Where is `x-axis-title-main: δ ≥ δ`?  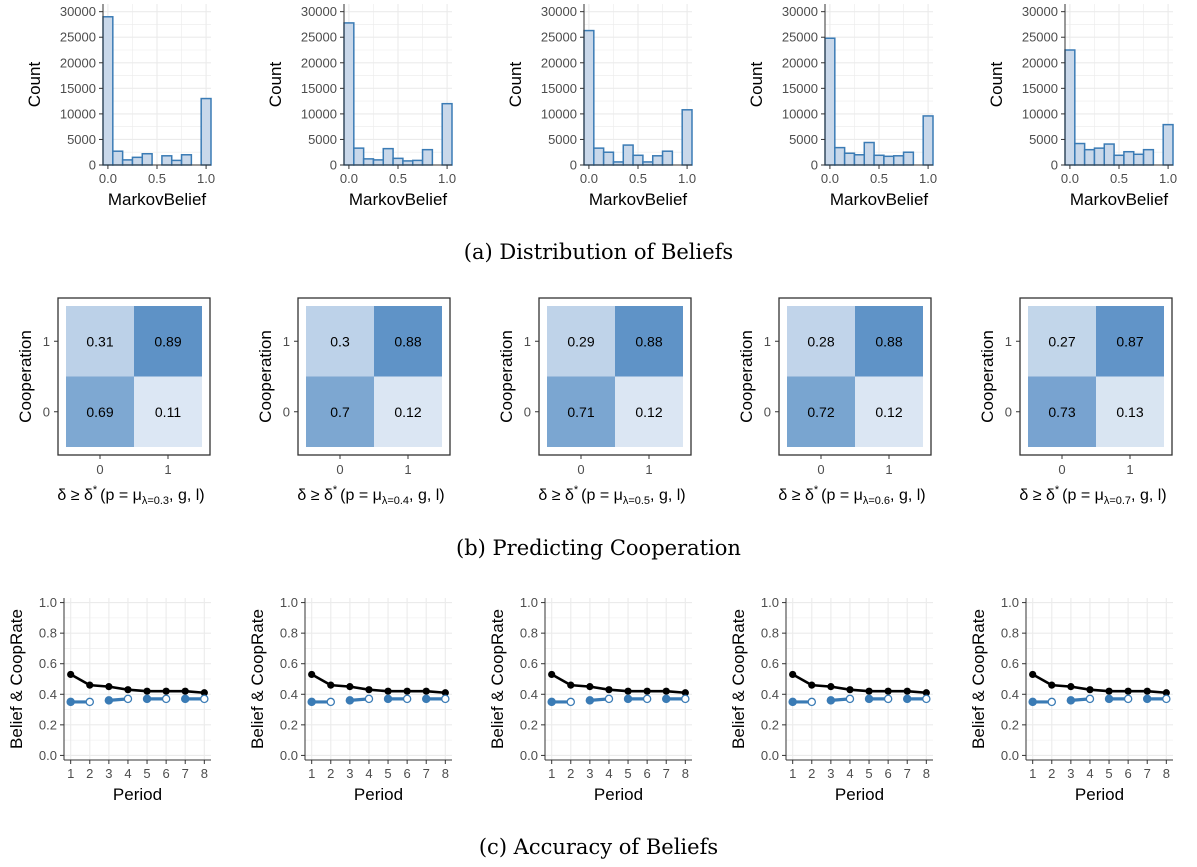 x-axis-title-main: δ ≥ δ is located at coordinates (556, 495).